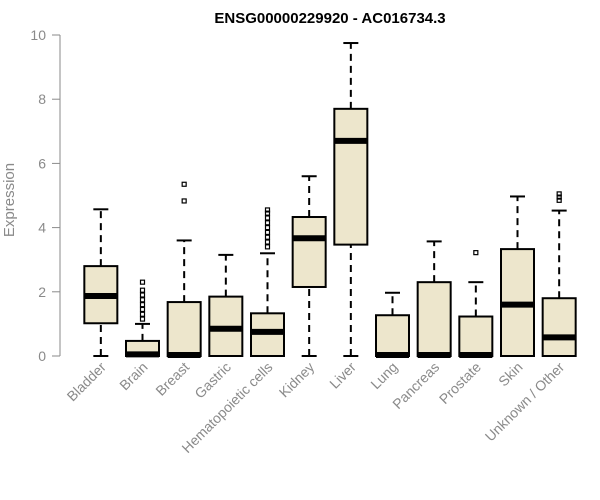 This screenshot has width=600, height=500. Describe the element at coordinates (42, 228) in the screenshot. I see `y-tick-label: 4` at that location.